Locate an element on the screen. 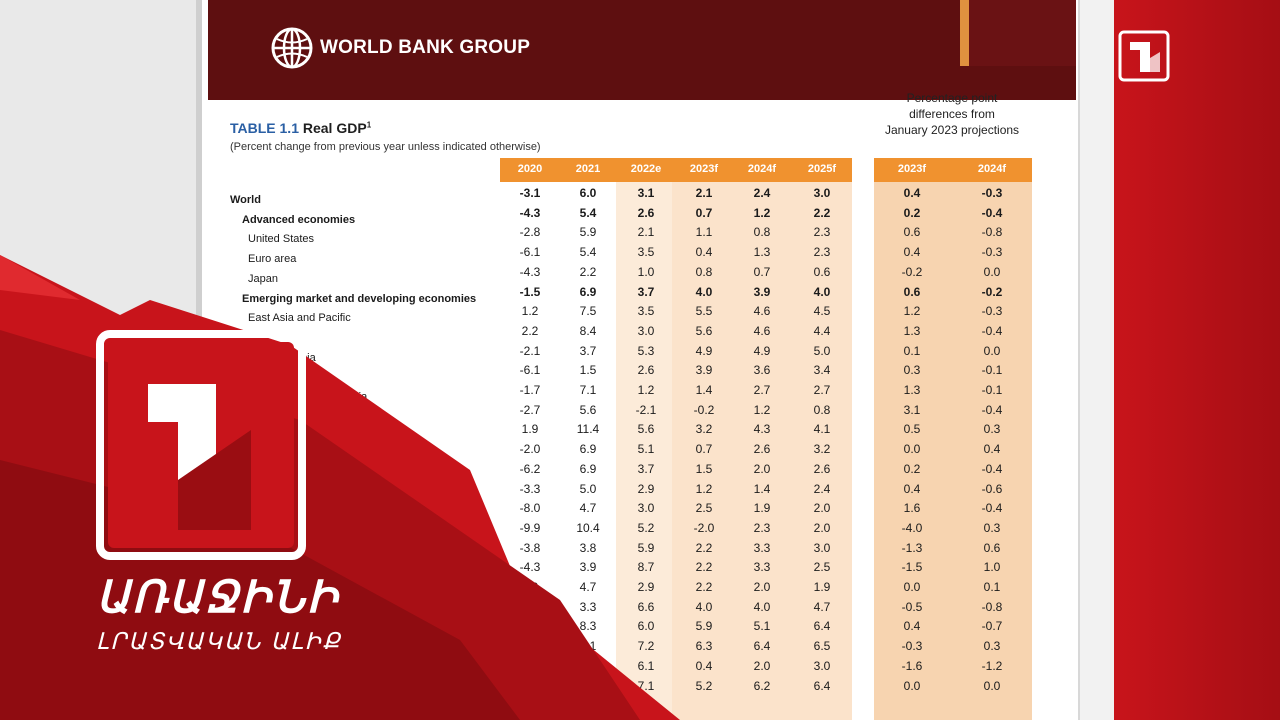  diff-cell: 3.1 is located at coordinates (912, 409).